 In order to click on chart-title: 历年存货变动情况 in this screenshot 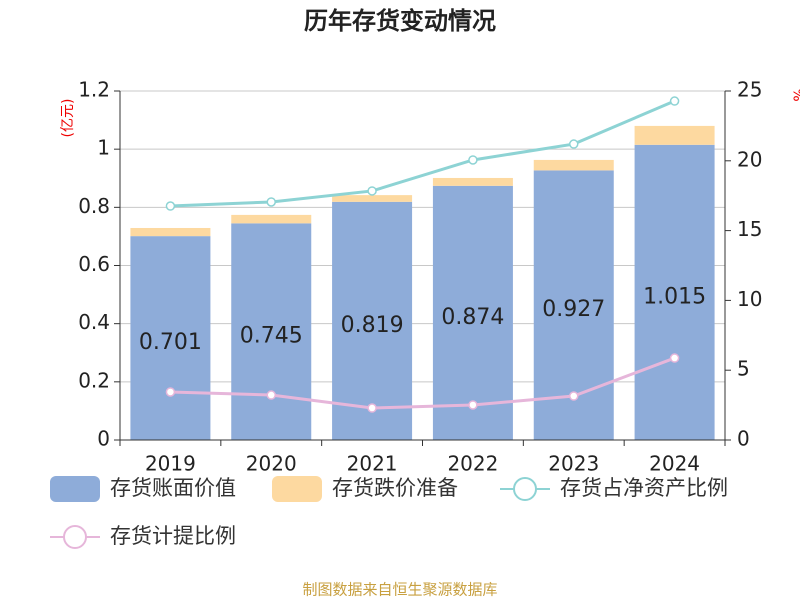, I will do `click(400, 21)`.